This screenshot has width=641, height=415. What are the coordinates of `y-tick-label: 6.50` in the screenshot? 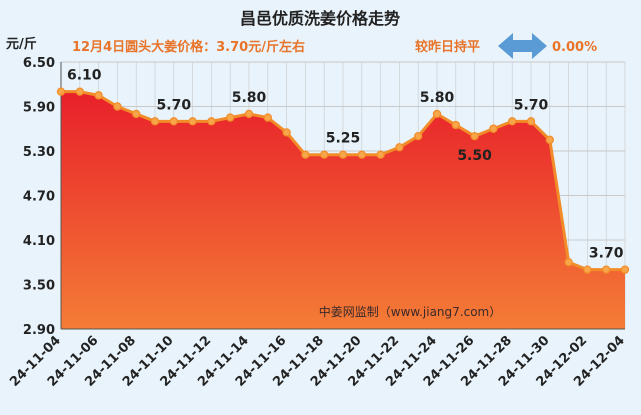 It's located at (39, 63).